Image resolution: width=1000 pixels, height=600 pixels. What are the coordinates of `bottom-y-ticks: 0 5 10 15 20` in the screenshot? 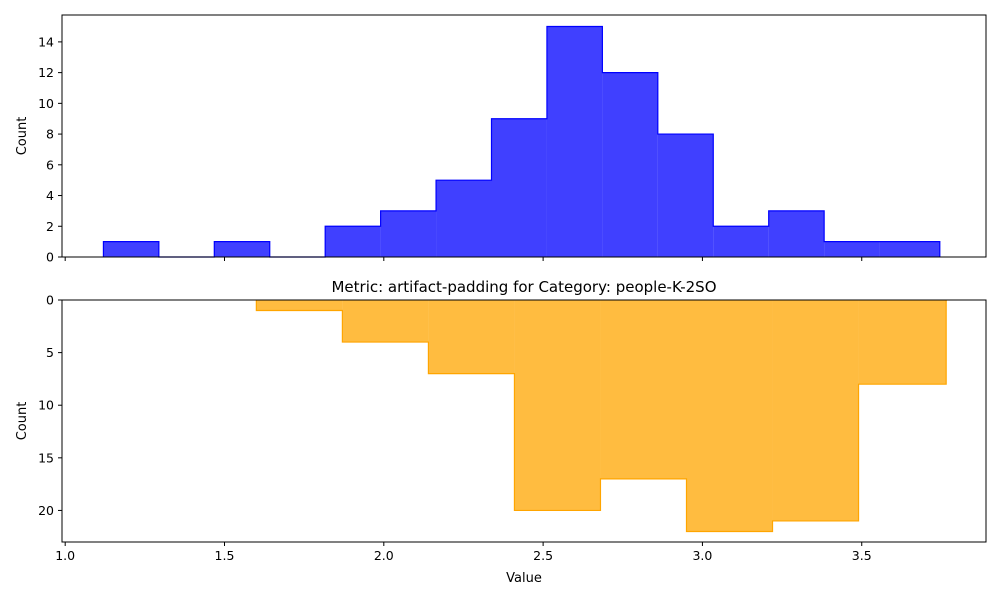 It's located at (50, 405).